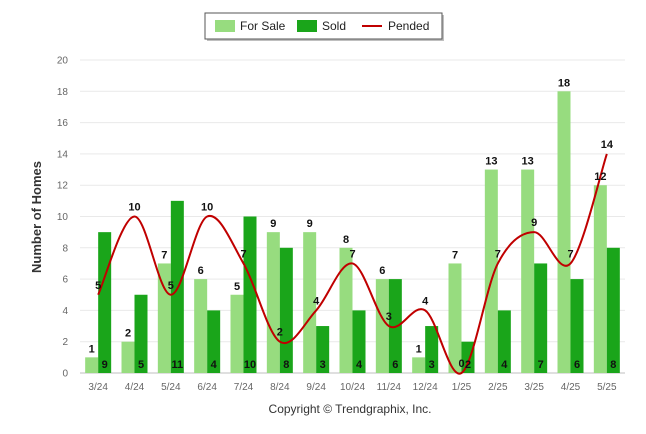 The height and width of the screenshot is (434, 646). I want to click on x-tick-label: 9/24, so click(316, 387).